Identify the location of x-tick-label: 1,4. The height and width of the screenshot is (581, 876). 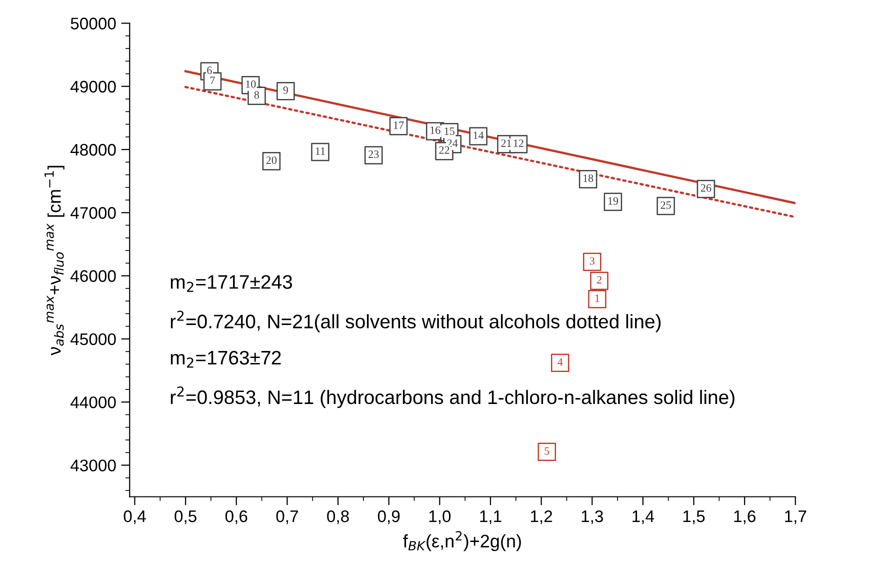
(643, 517).